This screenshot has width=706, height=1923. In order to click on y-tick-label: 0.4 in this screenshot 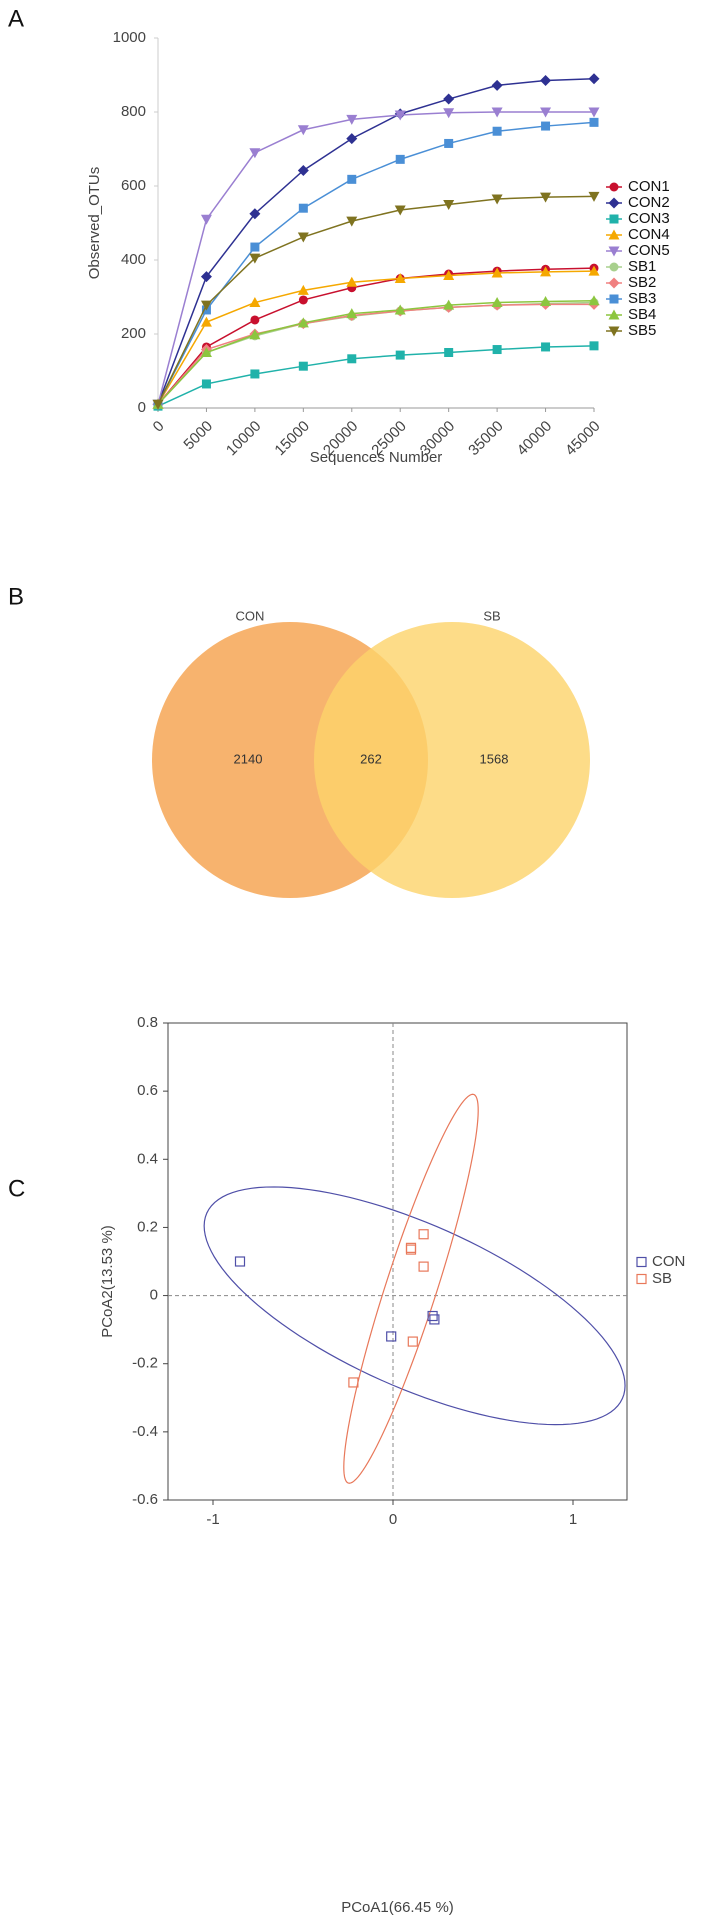, I will do `click(147, 1158)`.